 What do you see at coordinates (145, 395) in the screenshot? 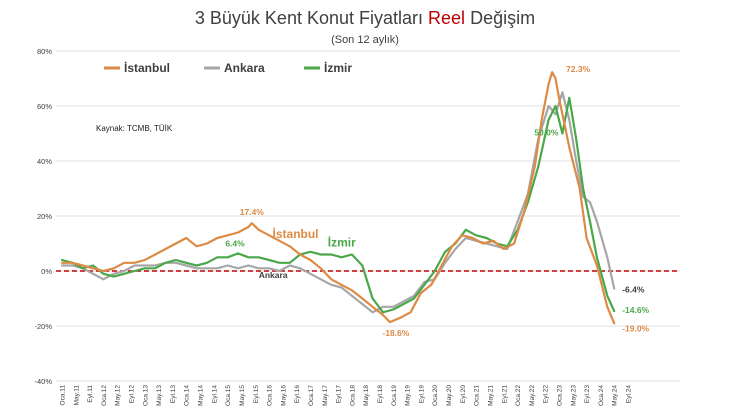
I see `x-tick-label: Oca.13` at bounding box center [145, 395].